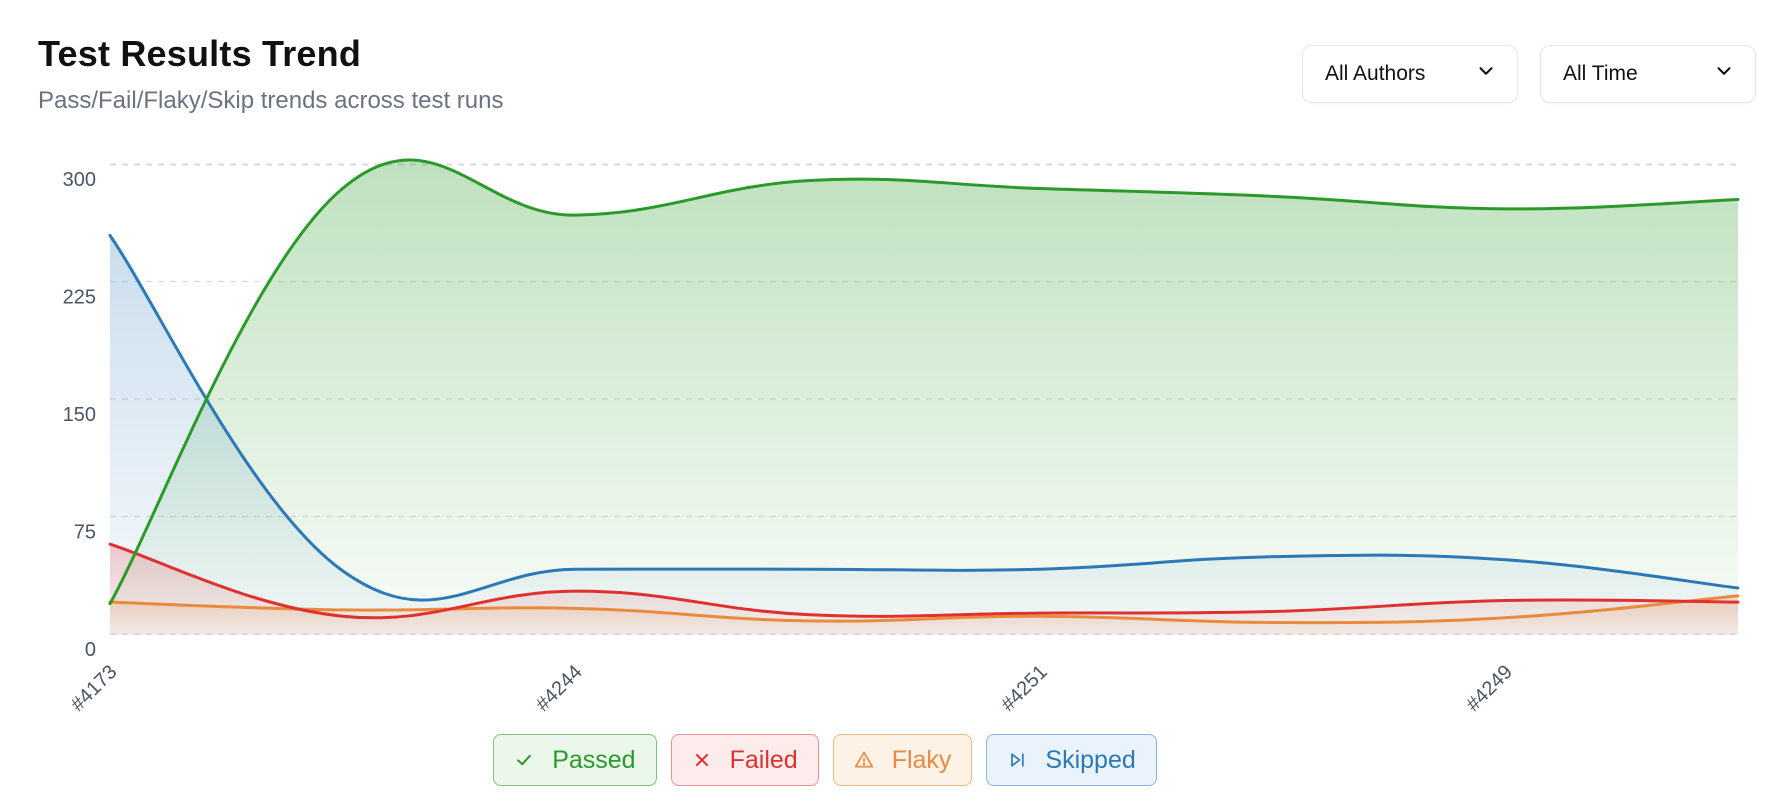 The width and height of the screenshot is (1784, 808). What do you see at coordinates (1529, 74) in the screenshot?
I see `filters: All Authors All Time` at bounding box center [1529, 74].